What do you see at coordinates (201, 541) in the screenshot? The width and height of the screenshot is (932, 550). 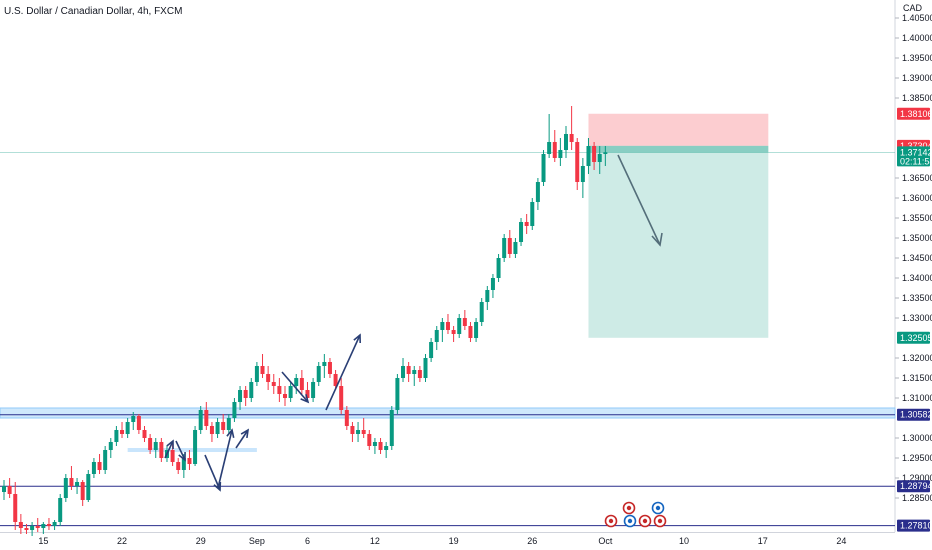 I see `x-tick-label: 29` at bounding box center [201, 541].